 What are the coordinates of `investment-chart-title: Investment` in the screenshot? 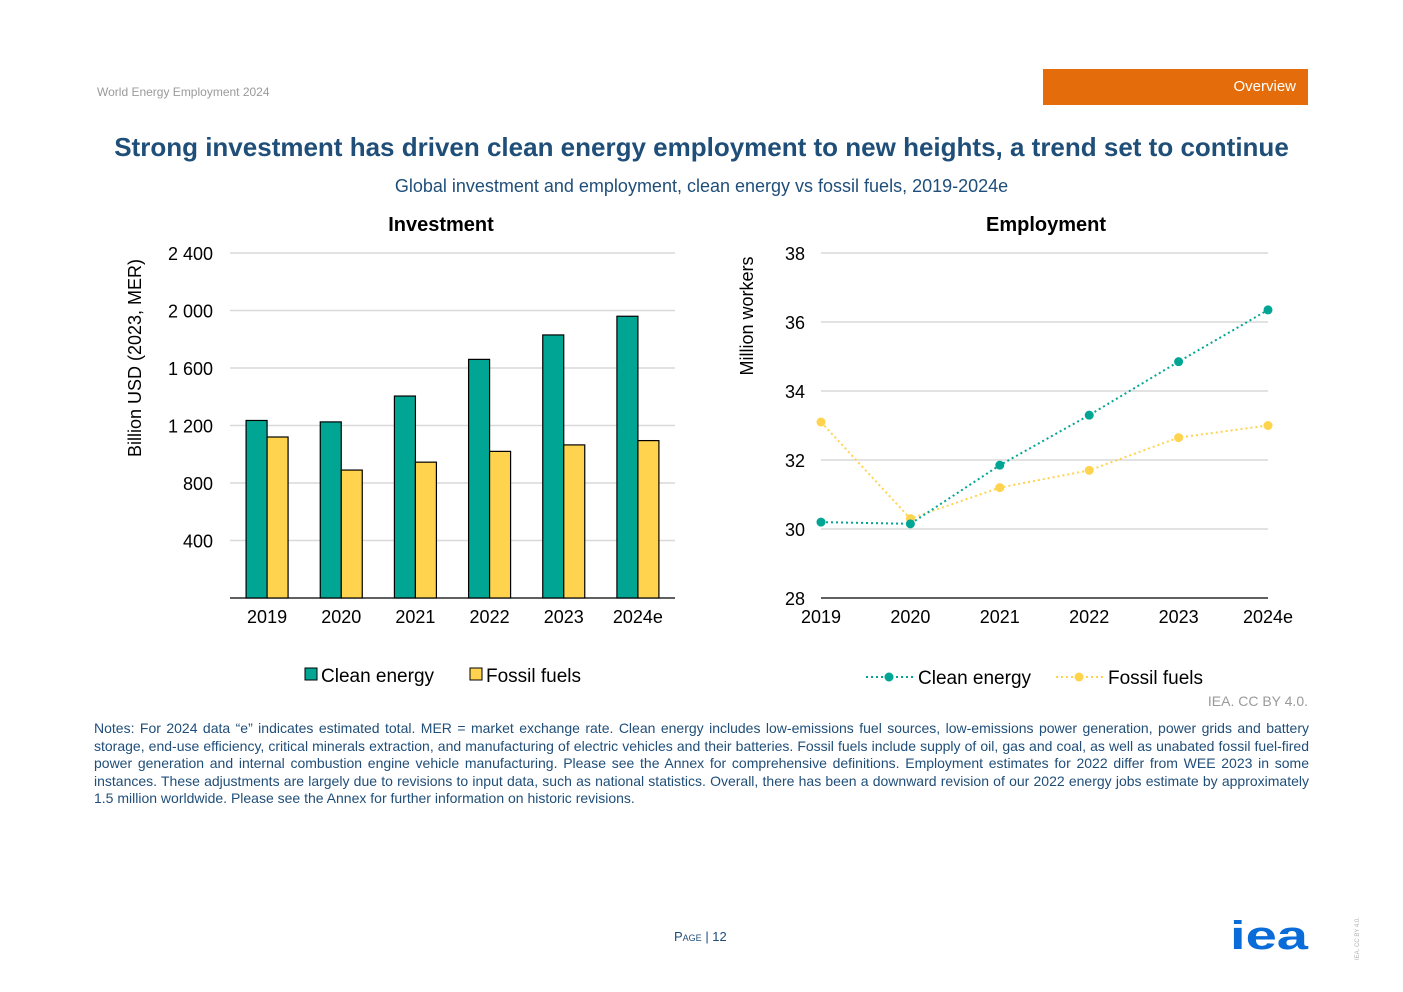 It's located at (441, 225).